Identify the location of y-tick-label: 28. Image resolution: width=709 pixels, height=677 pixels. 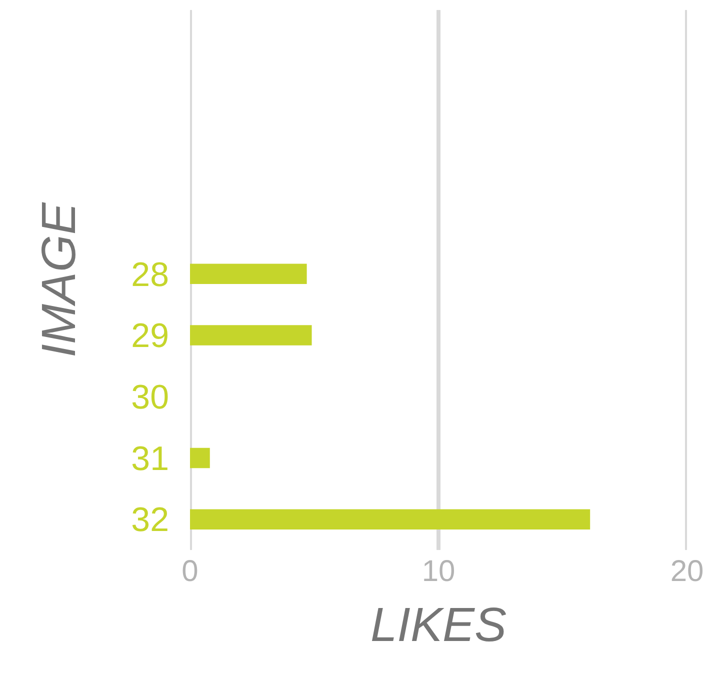
(150, 275).